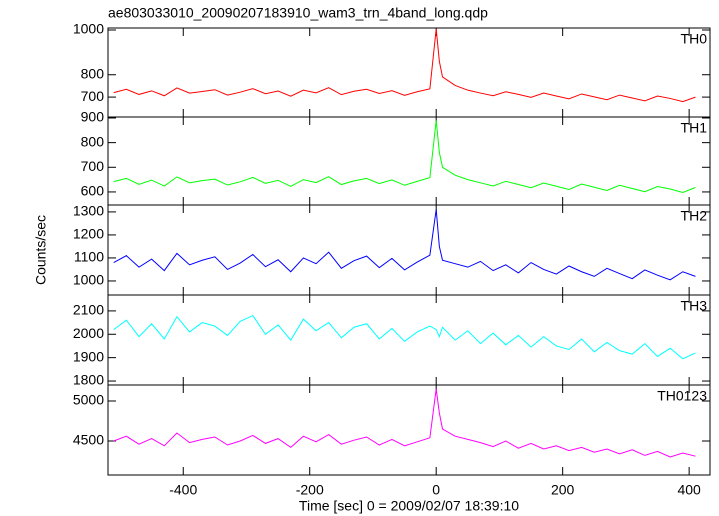  I want to click on series-label: TH0, so click(694, 39).